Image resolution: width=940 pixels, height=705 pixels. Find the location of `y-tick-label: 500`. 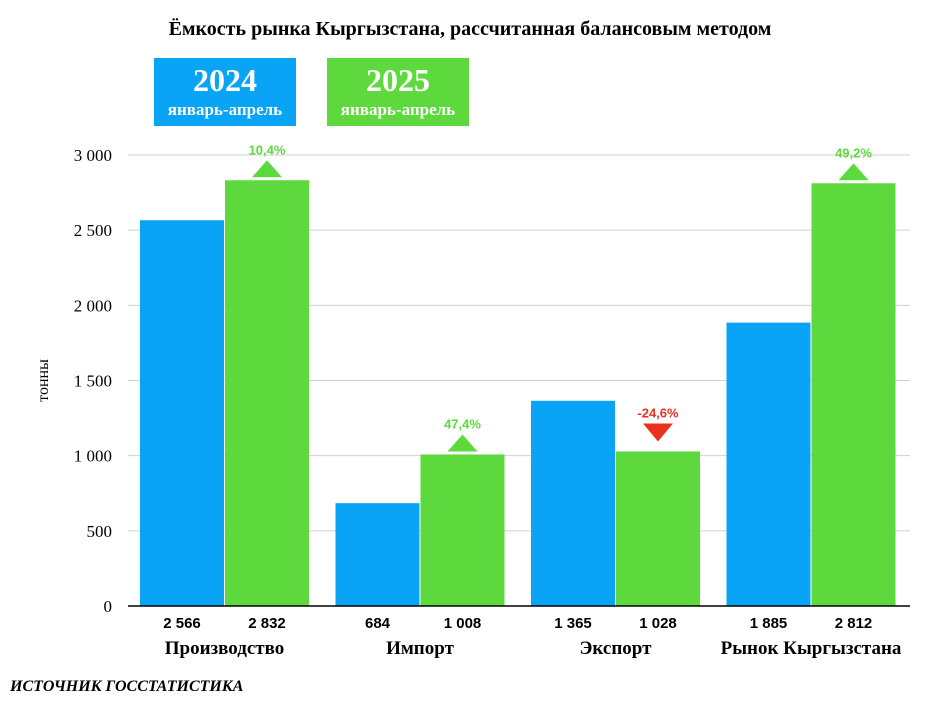

y-tick-label: 500 is located at coordinates (100, 531).